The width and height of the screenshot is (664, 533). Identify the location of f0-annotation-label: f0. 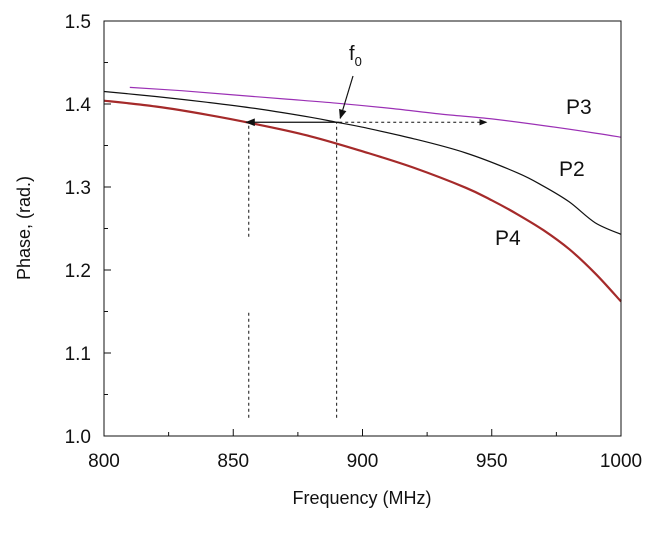
(355, 56).